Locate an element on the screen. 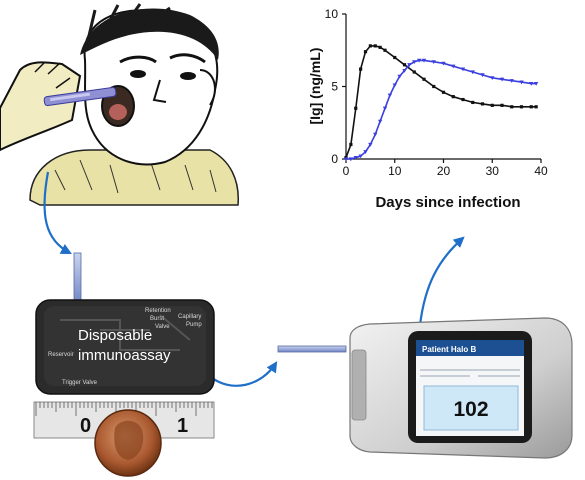 The width and height of the screenshot is (585, 480). device-label-line1: Disposable is located at coordinates (115, 335).